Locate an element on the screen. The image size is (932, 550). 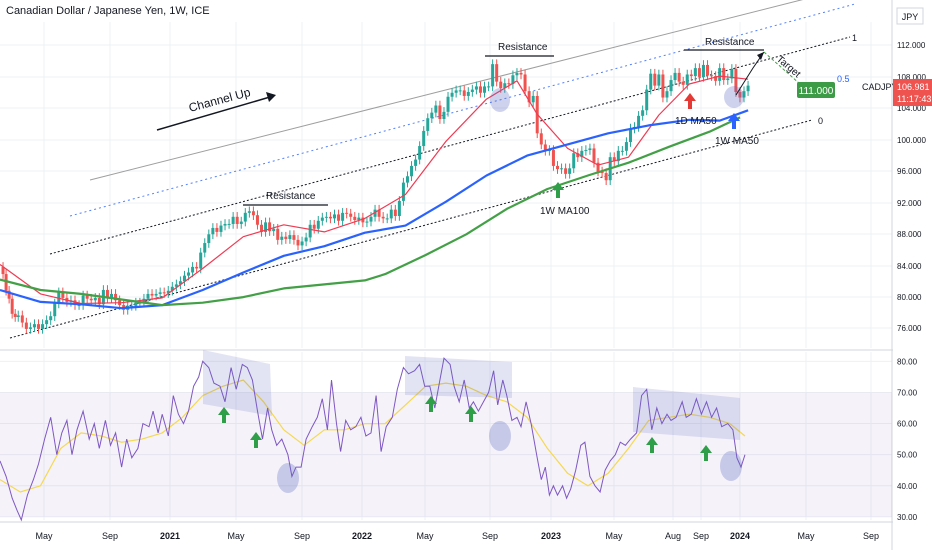
target-badge is located at coordinates (816, 90).